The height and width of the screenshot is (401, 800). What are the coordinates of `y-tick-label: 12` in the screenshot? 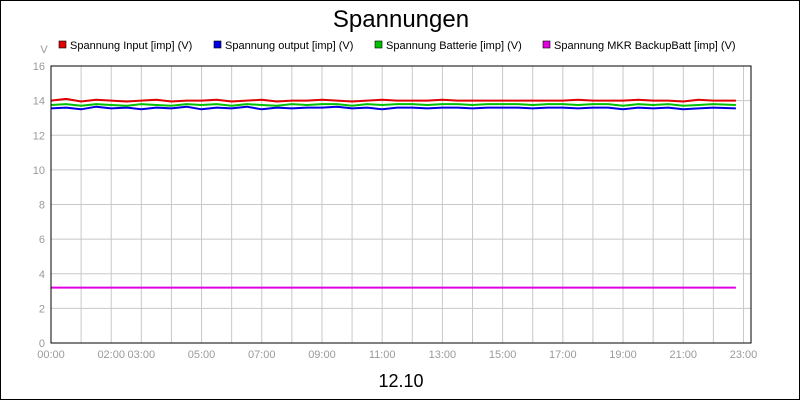 It's located at (39, 136).